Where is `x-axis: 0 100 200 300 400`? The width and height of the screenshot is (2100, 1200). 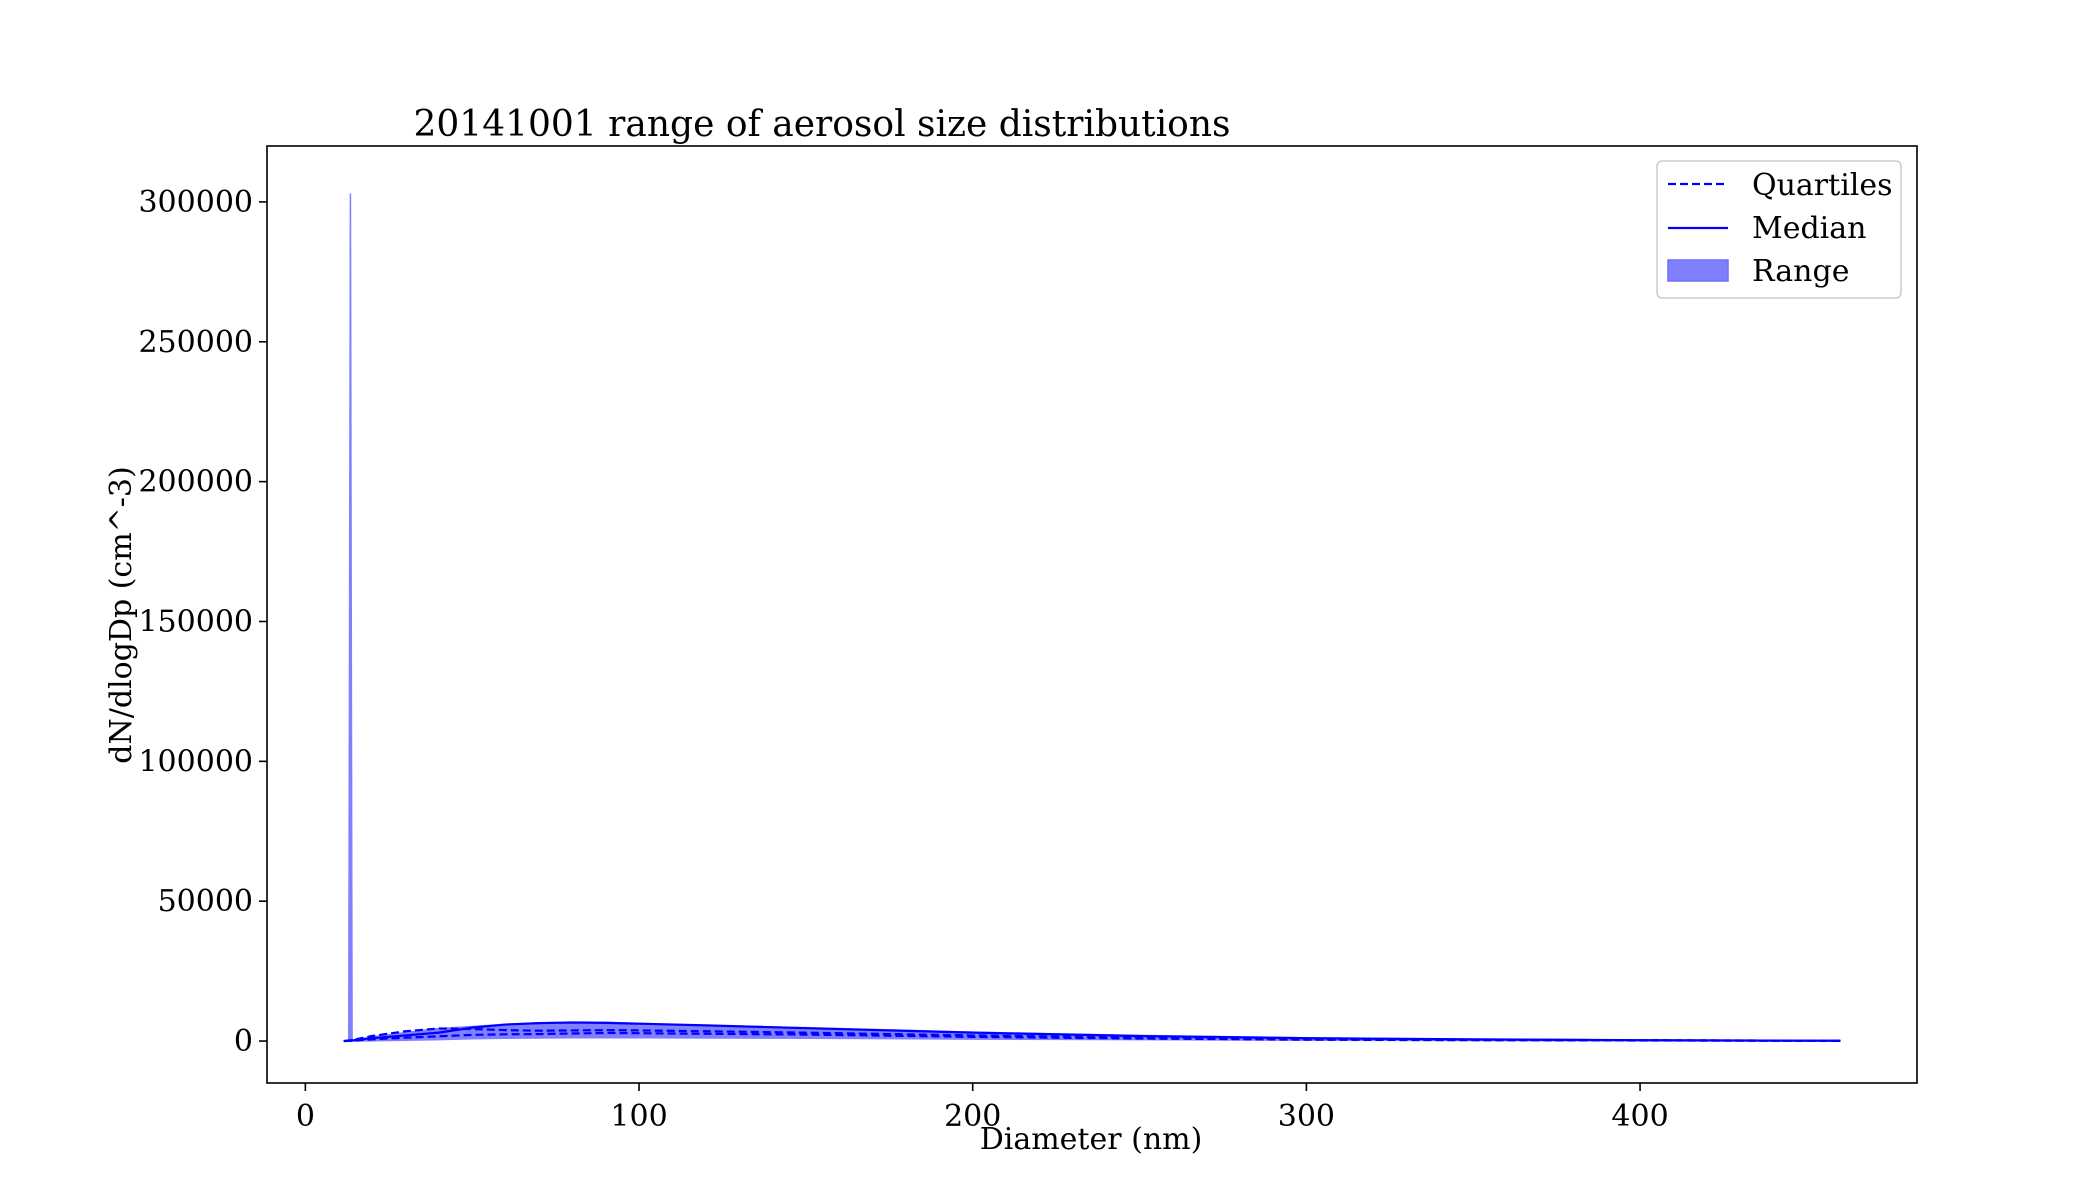 x-axis: 0 100 200 300 400 is located at coordinates (982, 1108).